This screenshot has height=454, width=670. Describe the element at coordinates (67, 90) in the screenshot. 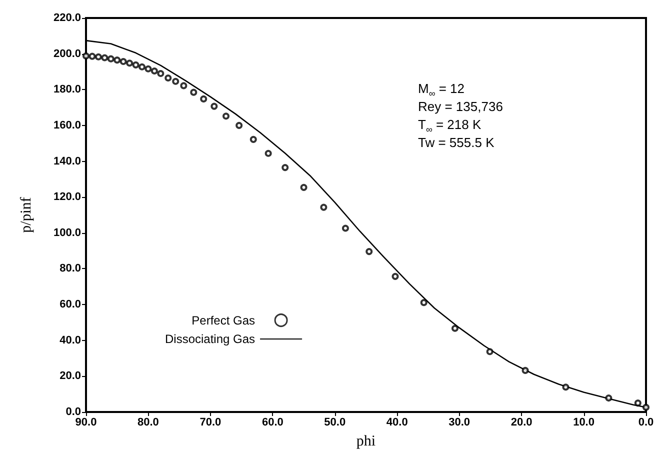

I see `y-tick-label: 180.0` at that location.